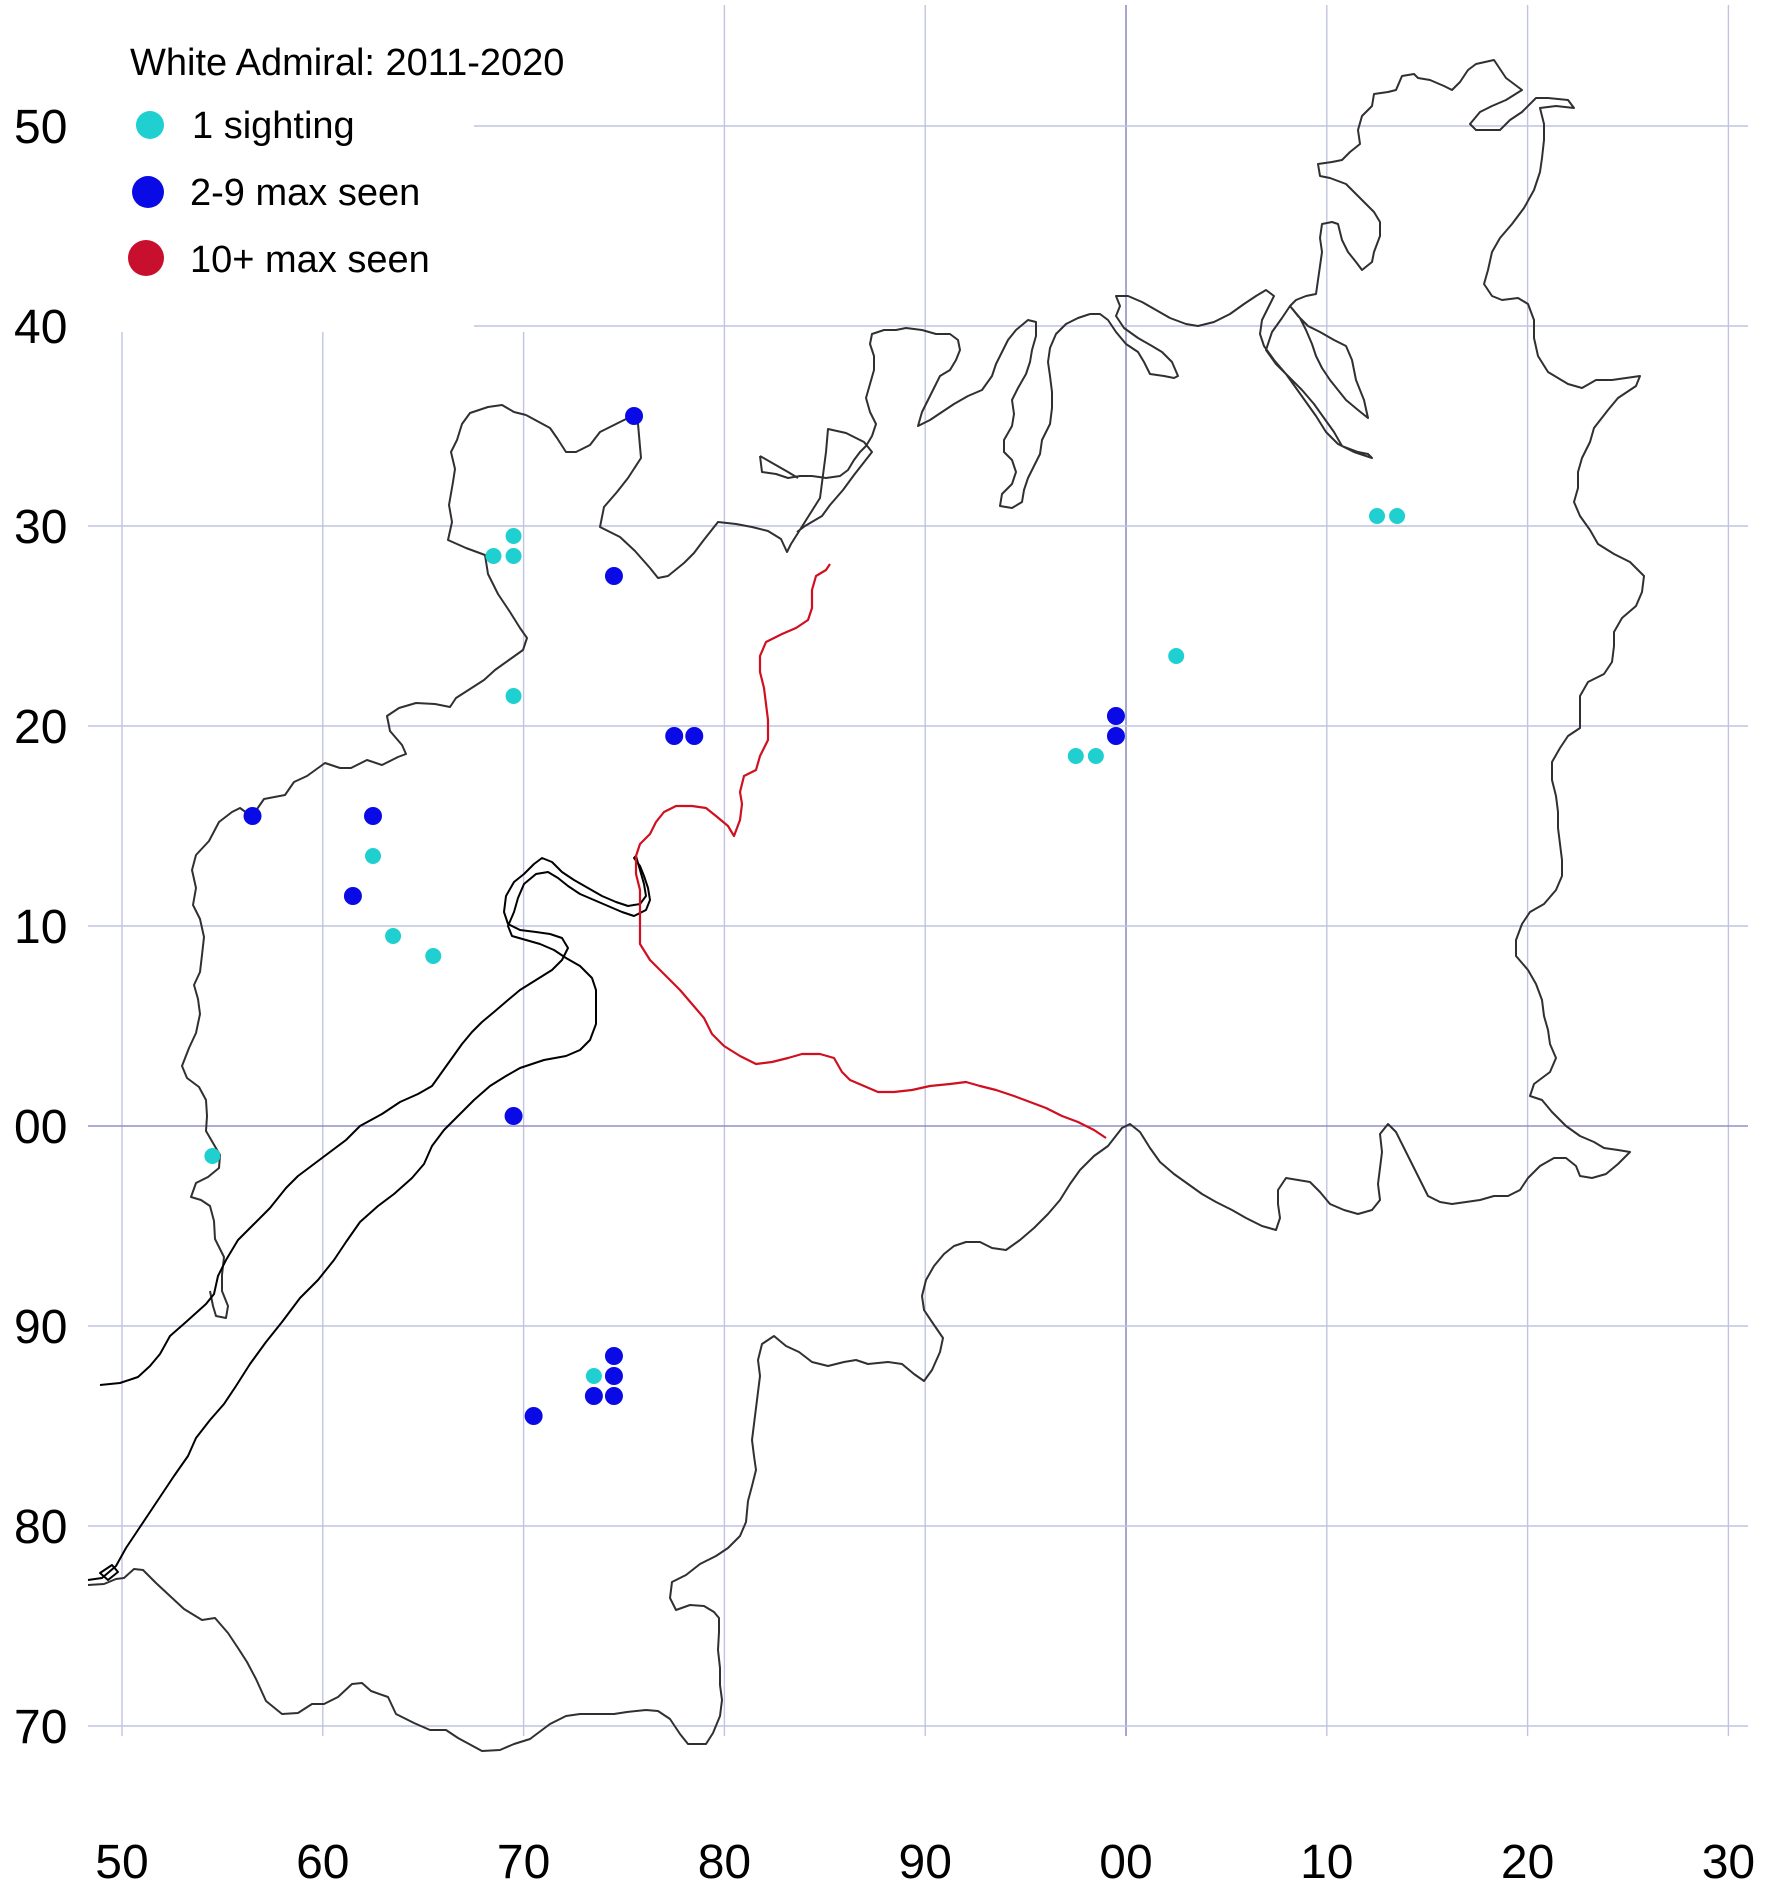  What do you see at coordinates (150, 125) in the screenshot?
I see `legend-swatch-1-sighting` at bounding box center [150, 125].